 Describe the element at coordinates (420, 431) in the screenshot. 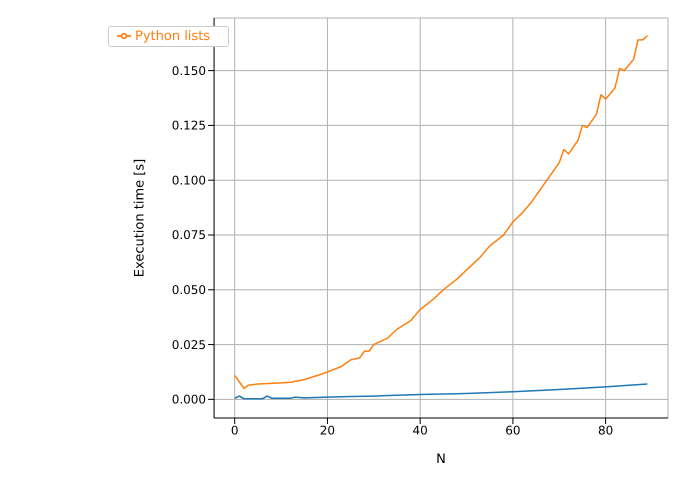

I see `x-tick-label: 40` at that location.